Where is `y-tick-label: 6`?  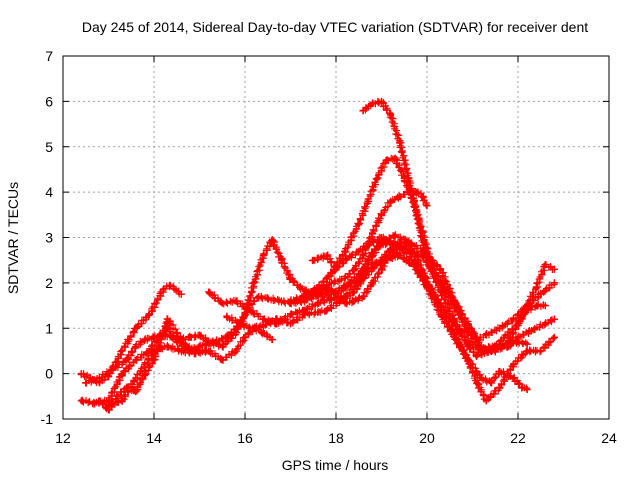
y-tick-label: 6 is located at coordinates (49, 101).